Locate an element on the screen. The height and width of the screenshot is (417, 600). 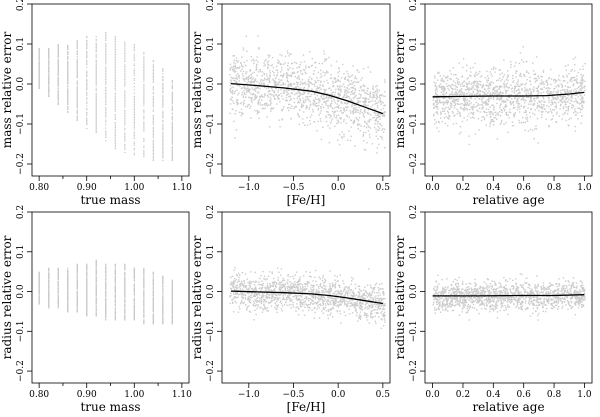
x-tick-label: 1.00 is located at coordinates (134, 188).